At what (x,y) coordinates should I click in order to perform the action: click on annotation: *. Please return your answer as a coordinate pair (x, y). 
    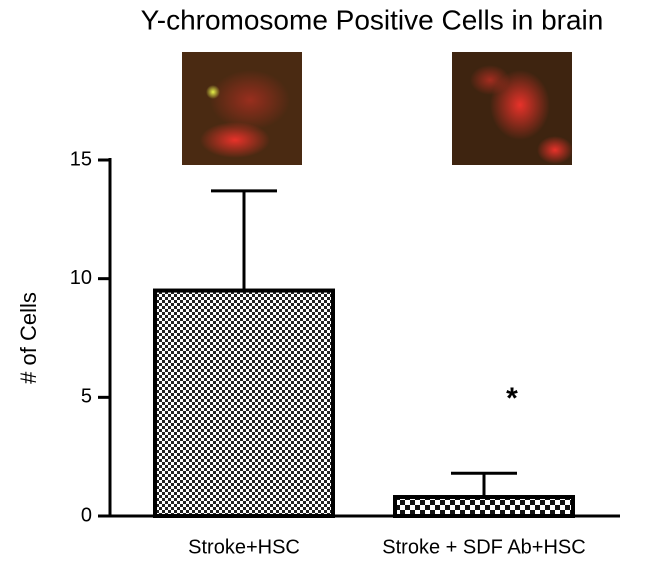
    Looking at the image, I should click on (512, 398).